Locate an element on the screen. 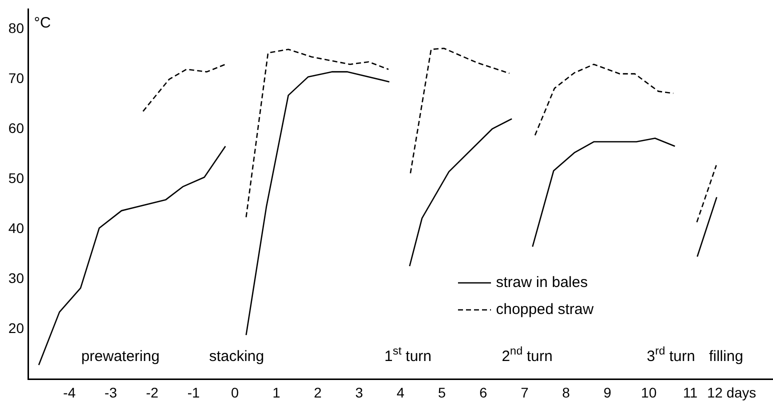 The width and height of the screenshot is (773, 403). x-tick-label: 6 is located at coordinates (483, 392).